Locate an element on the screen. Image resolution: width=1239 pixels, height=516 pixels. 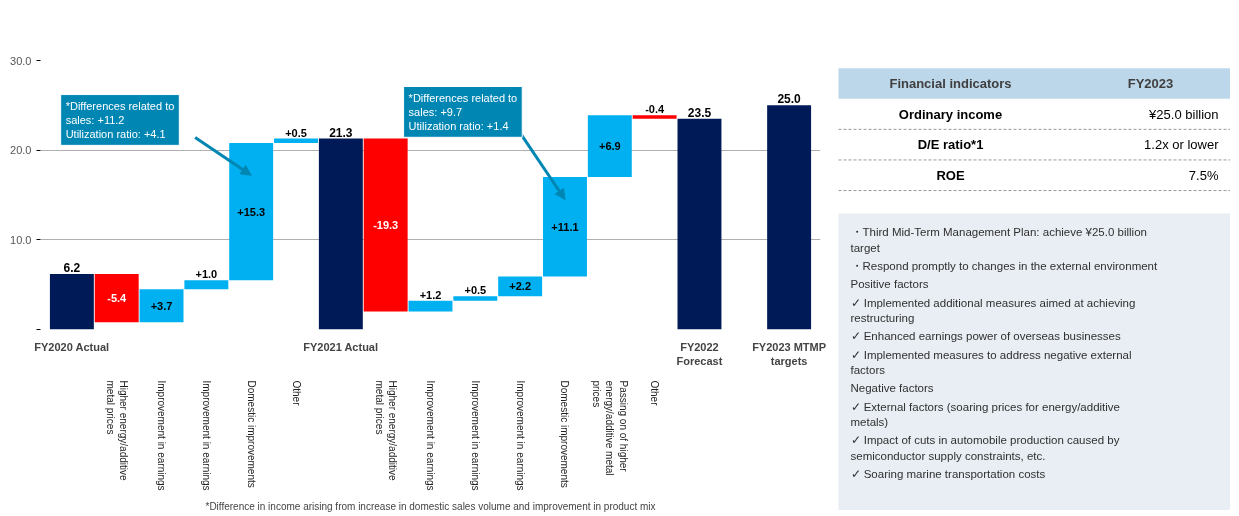
text: *Difference in income arising from increase in domestic sales volume and improvement in product mix is located at coordinates (430, 506).